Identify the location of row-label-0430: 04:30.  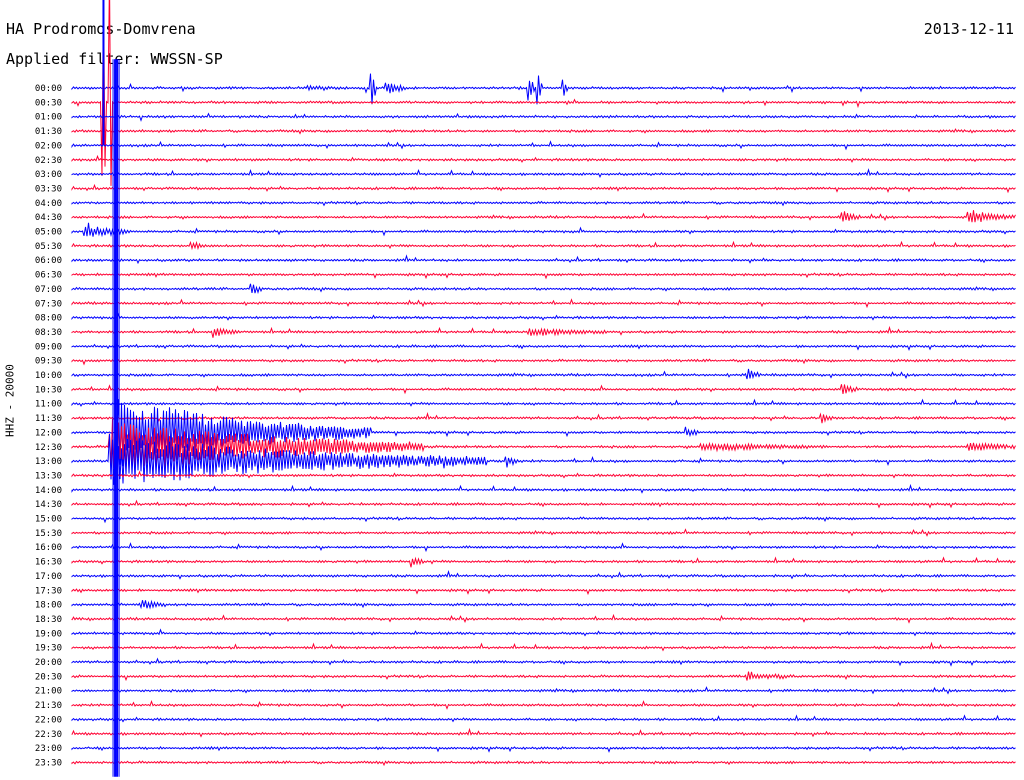
(48, 218).